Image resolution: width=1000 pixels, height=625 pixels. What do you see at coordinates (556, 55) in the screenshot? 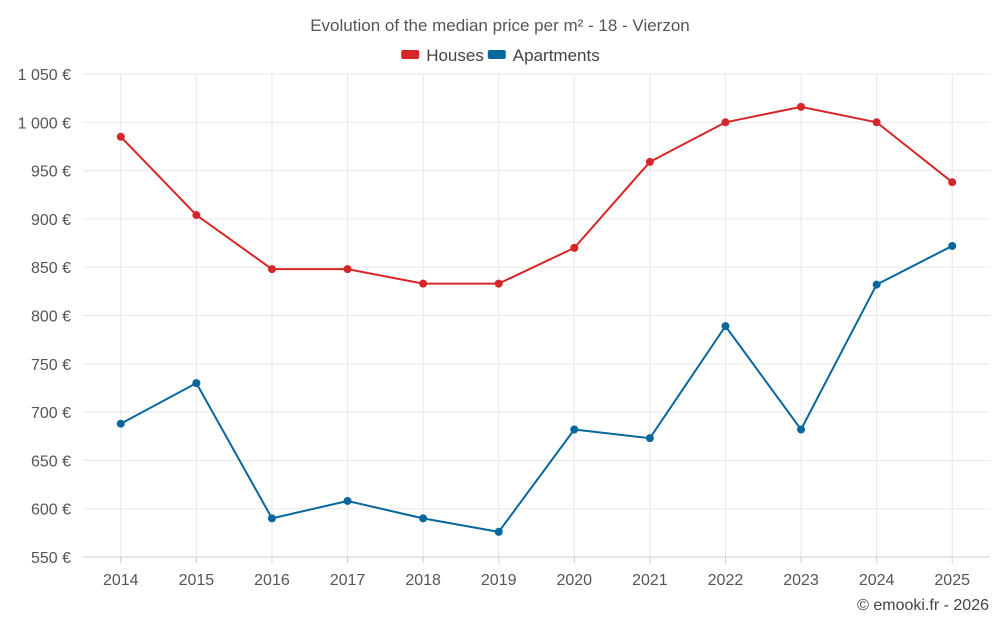
I see `legend-label-apartments: Apartments` at bounding box center [556, 55].